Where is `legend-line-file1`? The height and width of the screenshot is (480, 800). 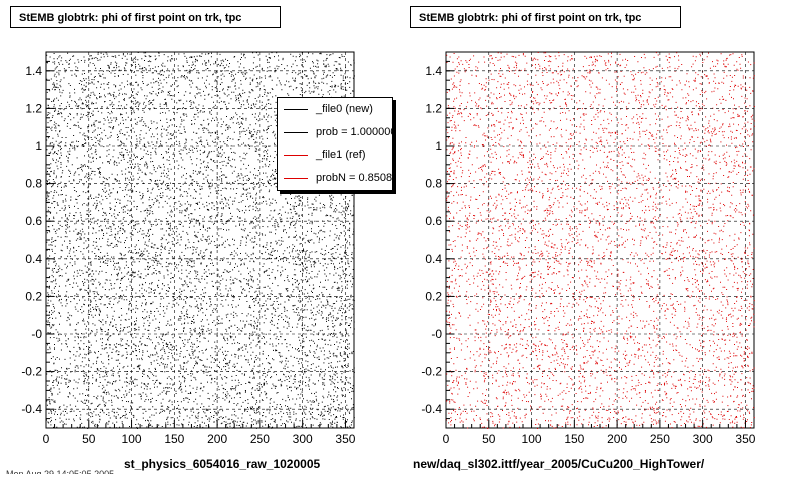
legend-line-file1 is located at coordinates (296, 155).